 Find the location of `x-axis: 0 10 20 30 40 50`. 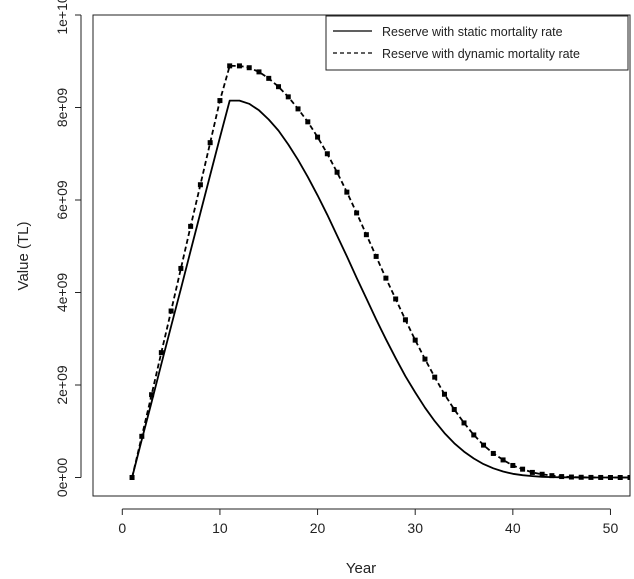

x-axis: 0 10 20 30 40 50 is located at coordinates (368, 522).